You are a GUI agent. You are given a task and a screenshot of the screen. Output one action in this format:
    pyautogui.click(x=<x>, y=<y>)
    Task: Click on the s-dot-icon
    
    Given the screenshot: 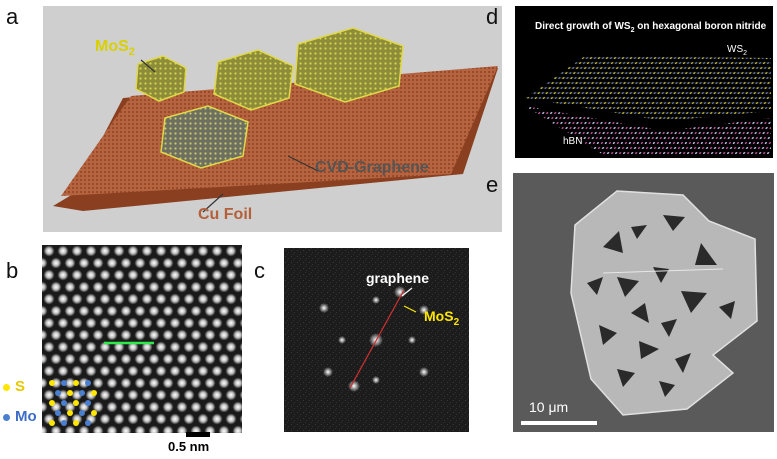 What is the action you would take?
    pyautogui.click(x=6, y=387)
    